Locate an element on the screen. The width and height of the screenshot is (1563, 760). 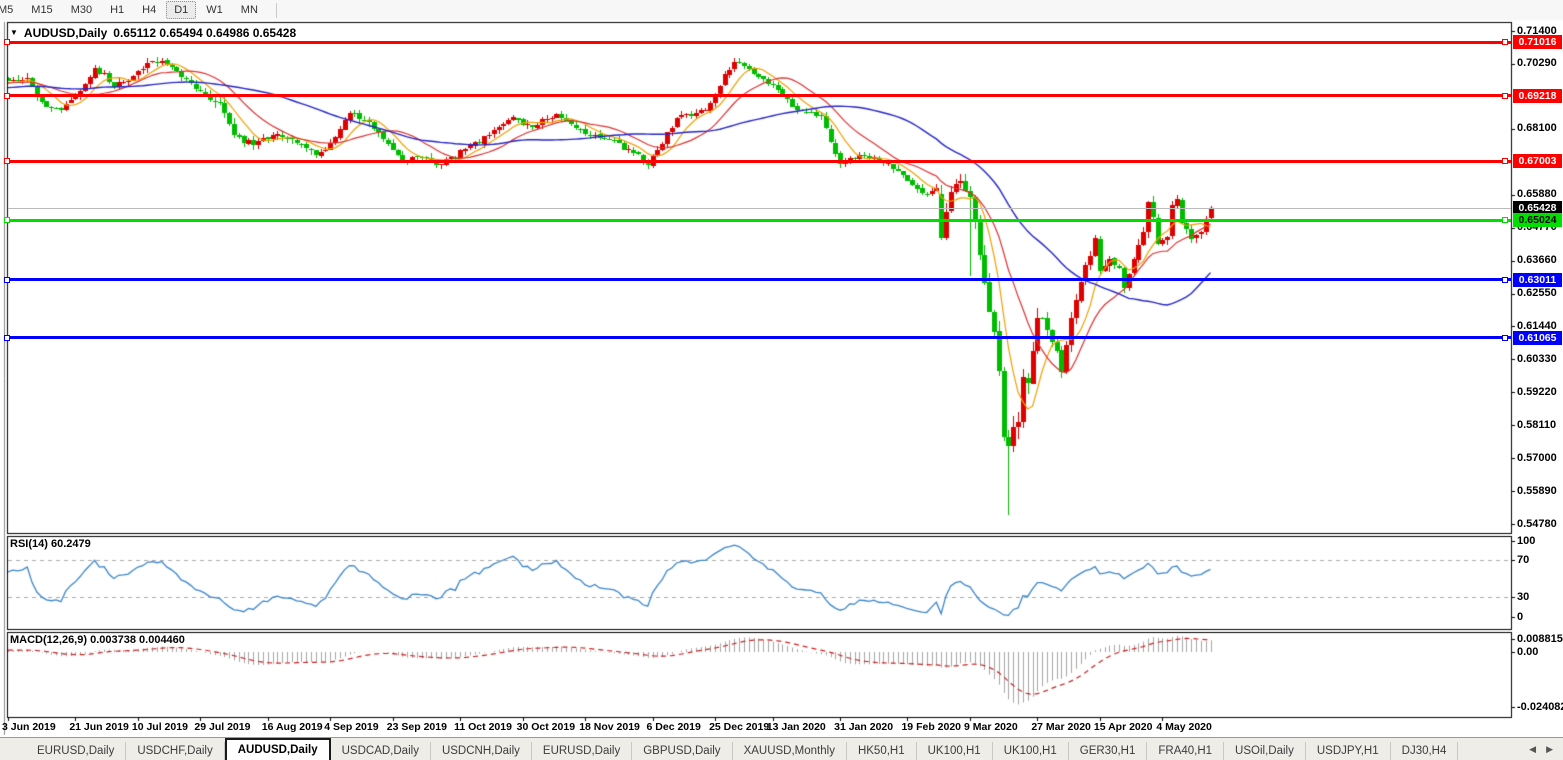
chart-tab-hk50-h1: HK50,H1 is located at coordinates (882, 751).